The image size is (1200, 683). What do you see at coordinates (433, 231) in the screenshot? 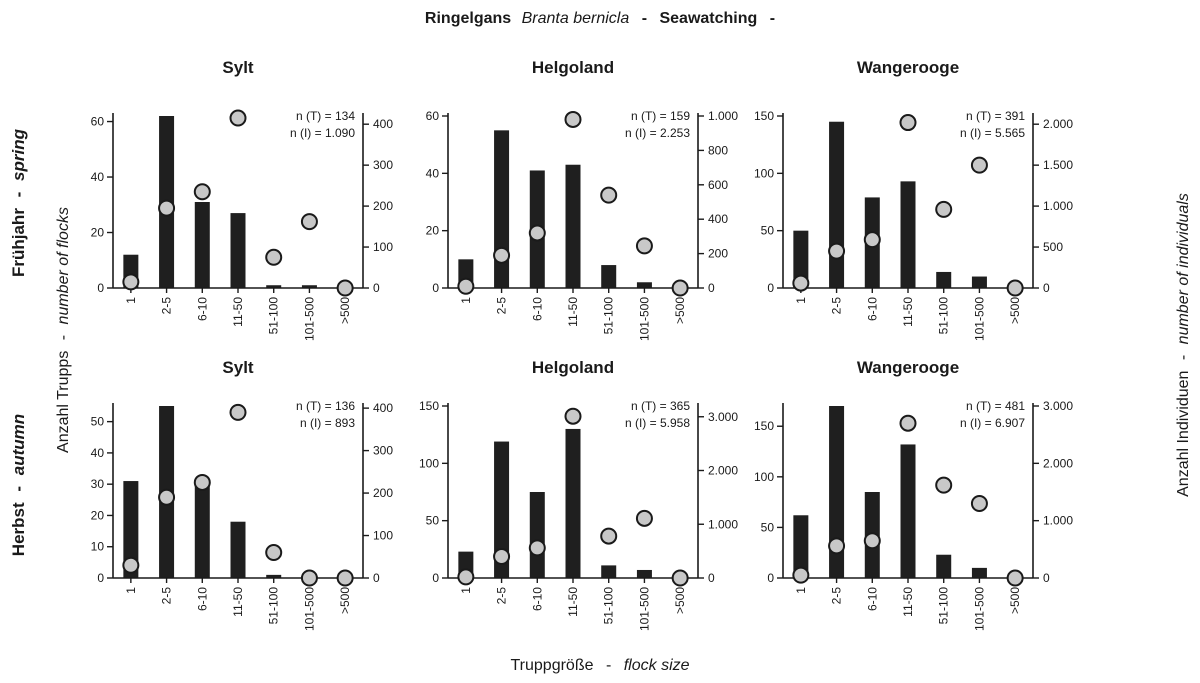
I see `y-left-tick-label: 20` at bounding box center [433, 231].